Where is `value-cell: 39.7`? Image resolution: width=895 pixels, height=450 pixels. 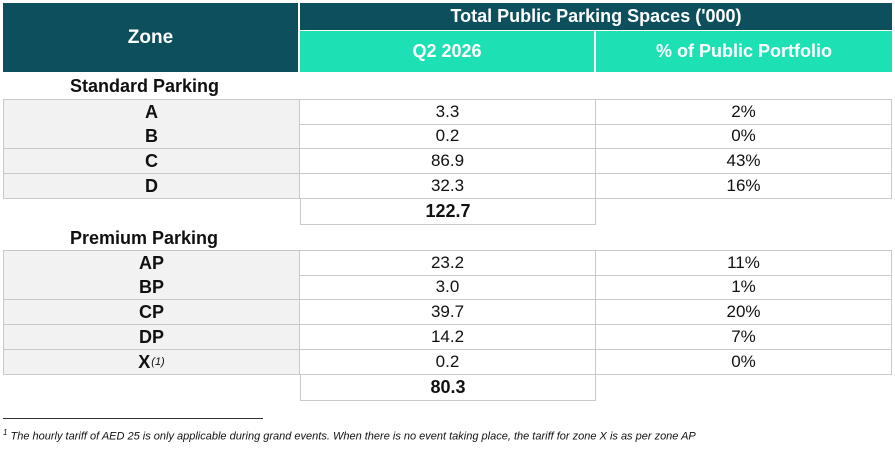
value-cell: 39.7 is located at coordinates (448, 312).